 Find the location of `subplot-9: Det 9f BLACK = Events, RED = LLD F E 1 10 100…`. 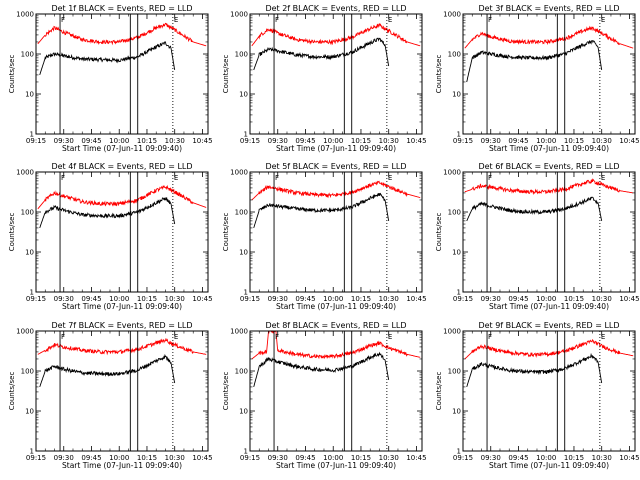

subplot-9: Det 9f BLACK = Events, RED = LLD F E 1 10 100… is located at coordinates (537, 395).